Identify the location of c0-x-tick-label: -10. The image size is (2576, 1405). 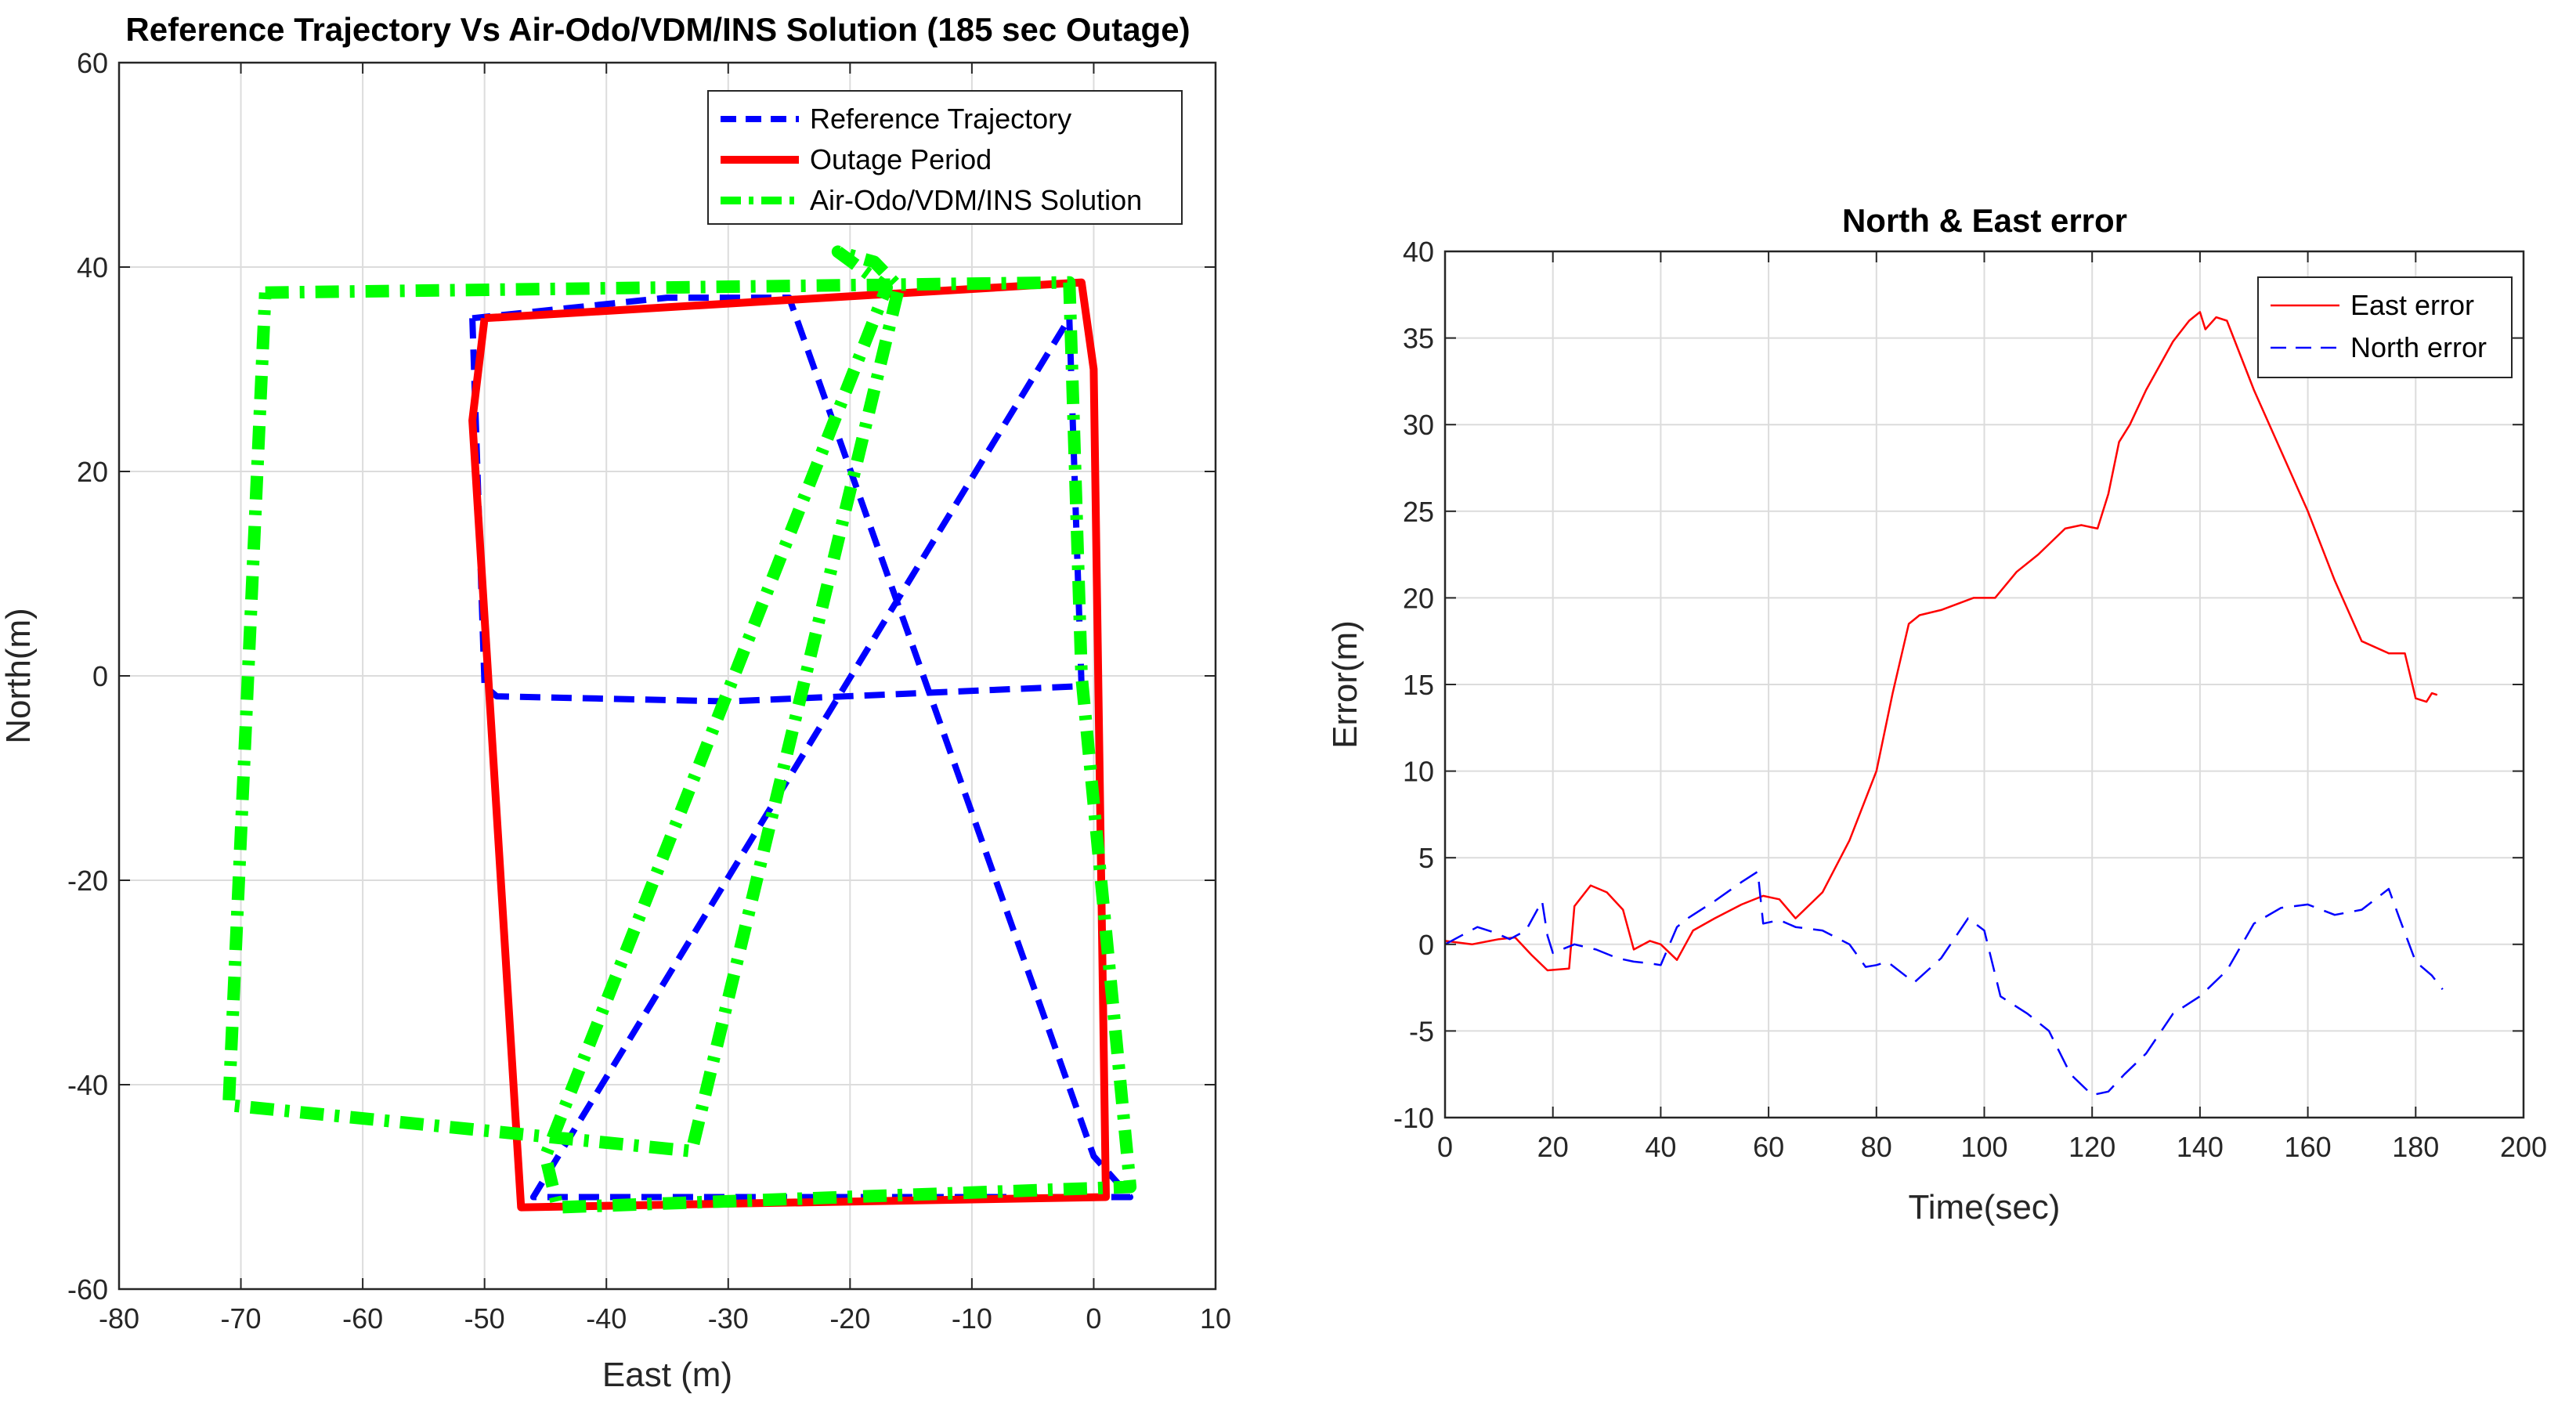
(972, 1318).